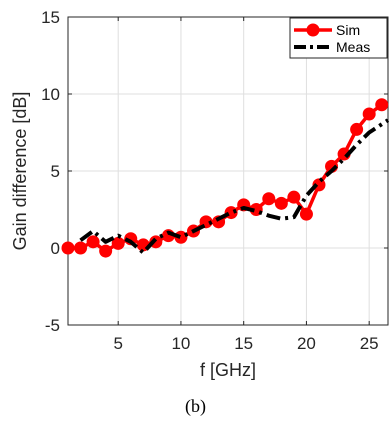 The width and height of the screenshot is (391, 424). What do you see at coordinates (52, 325) in the screenshot?
I see `y-tick-label: -5` at bounding box center [52, 325].